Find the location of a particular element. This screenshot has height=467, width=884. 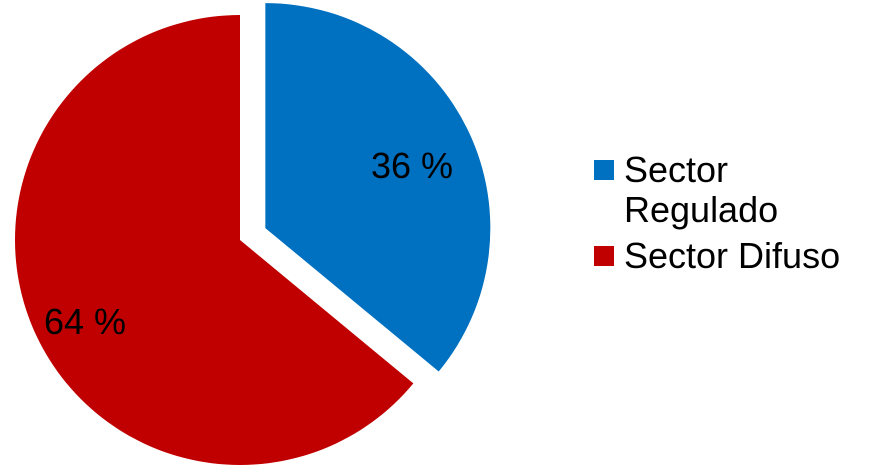

legend-item-sector-difuso: Sector Difuso is located at coordinates (734, 256).